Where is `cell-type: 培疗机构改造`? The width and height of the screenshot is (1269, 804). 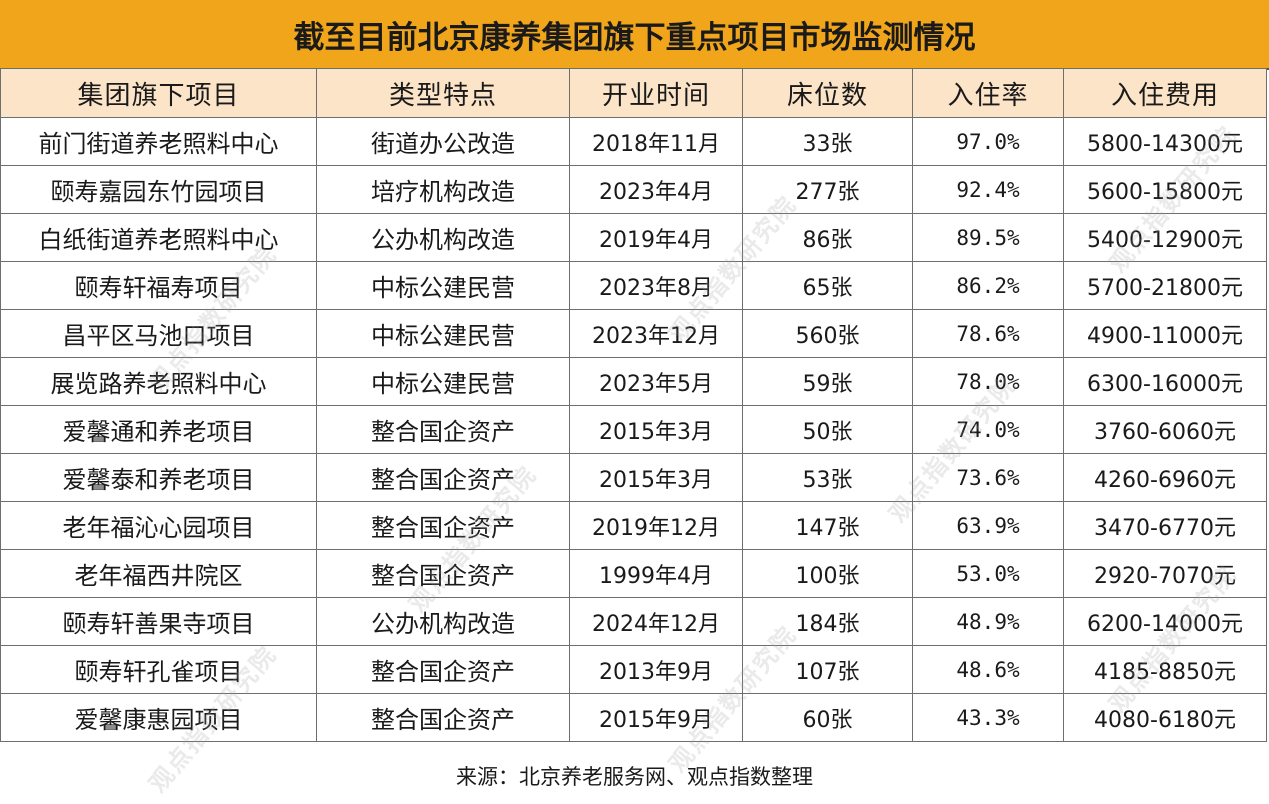 cell-type: 培疗机构改造 is located at coordinates (443, 189).